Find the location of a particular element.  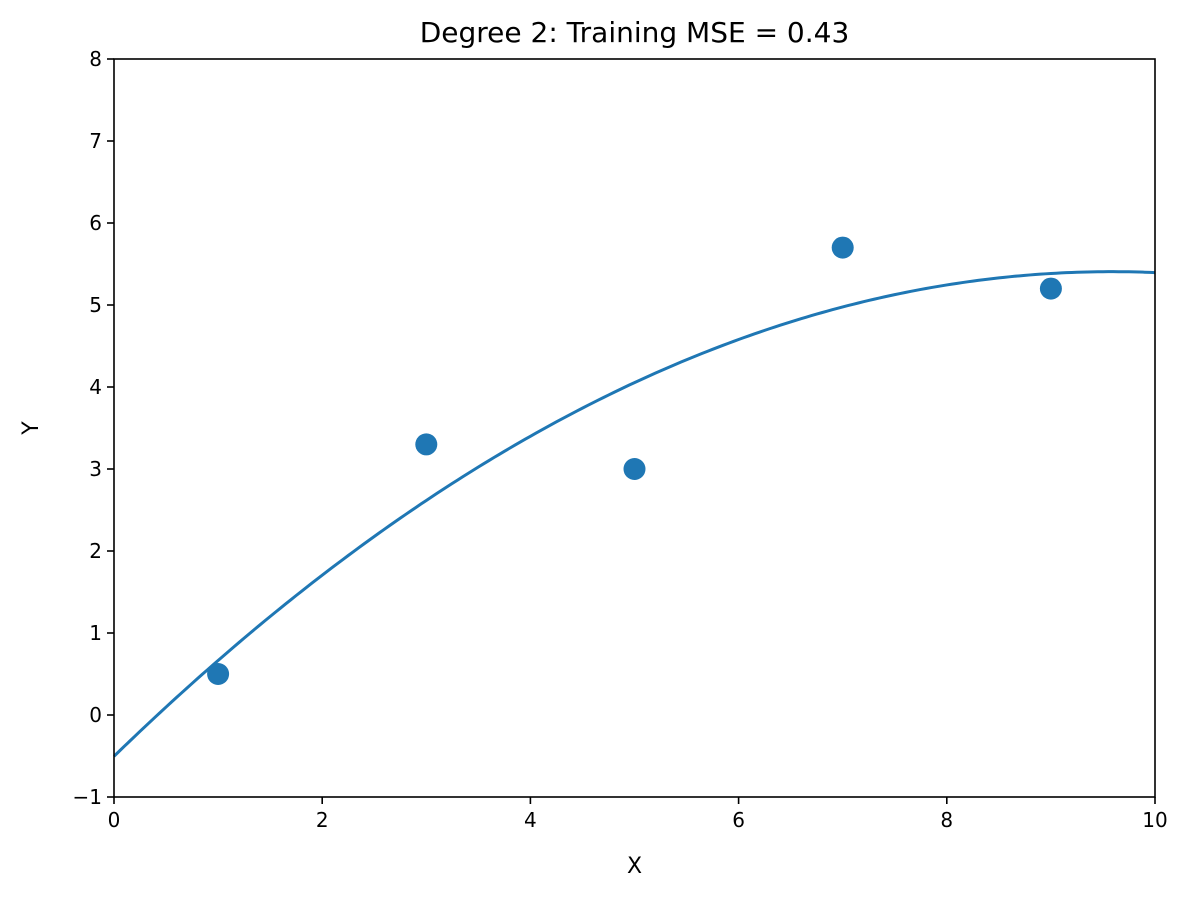

y-tick-label: 1 is located at coordinates (95, 633).